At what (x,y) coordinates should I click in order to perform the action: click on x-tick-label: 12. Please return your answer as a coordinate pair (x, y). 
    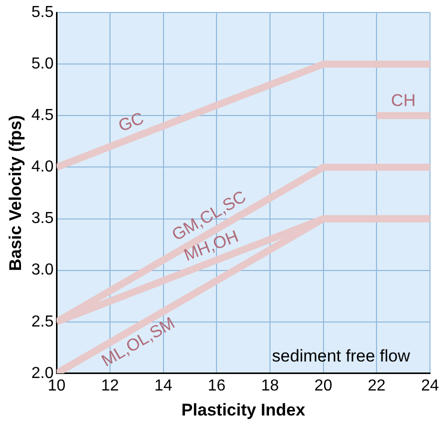
    Looking at the image, I should click on (110, 385).